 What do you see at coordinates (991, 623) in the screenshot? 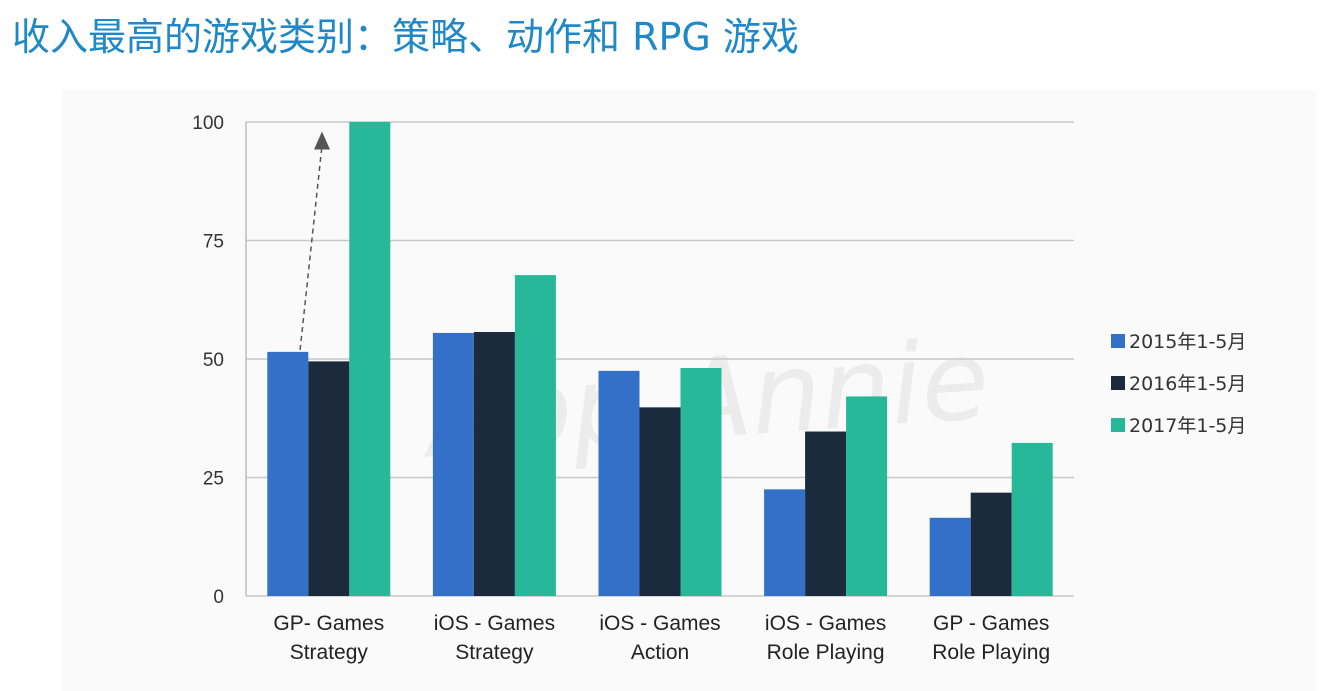
I see `x-category-label: GP - Games` at bounding box center [991, 623].